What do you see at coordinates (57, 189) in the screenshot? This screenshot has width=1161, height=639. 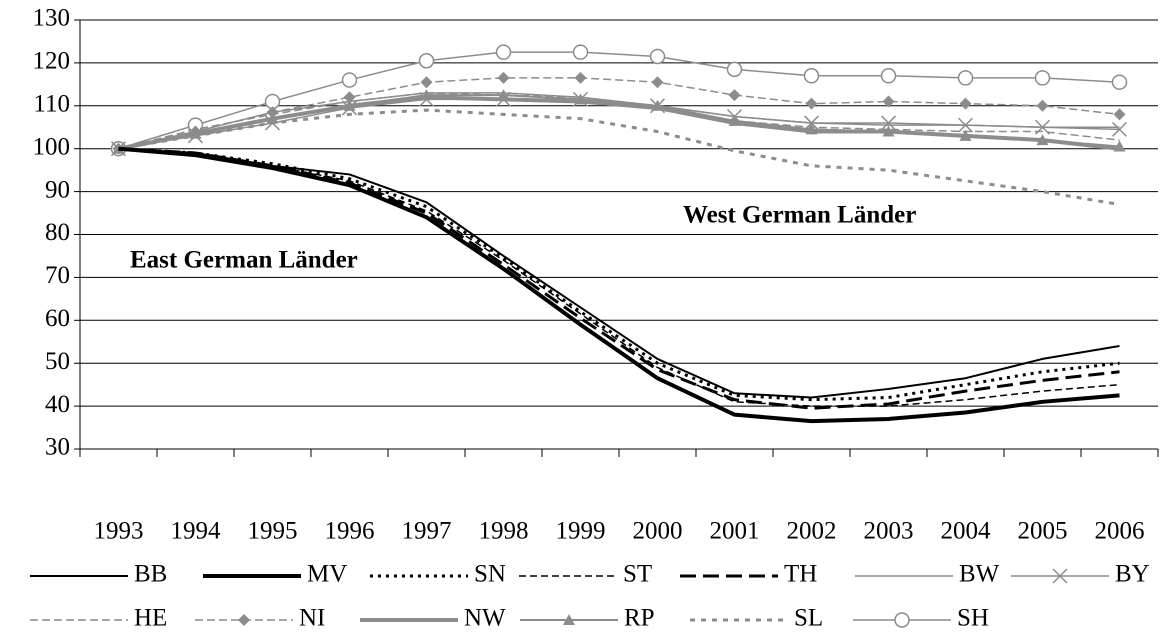 I see `y-tick-label: 90` at bounding box center [57, 189].